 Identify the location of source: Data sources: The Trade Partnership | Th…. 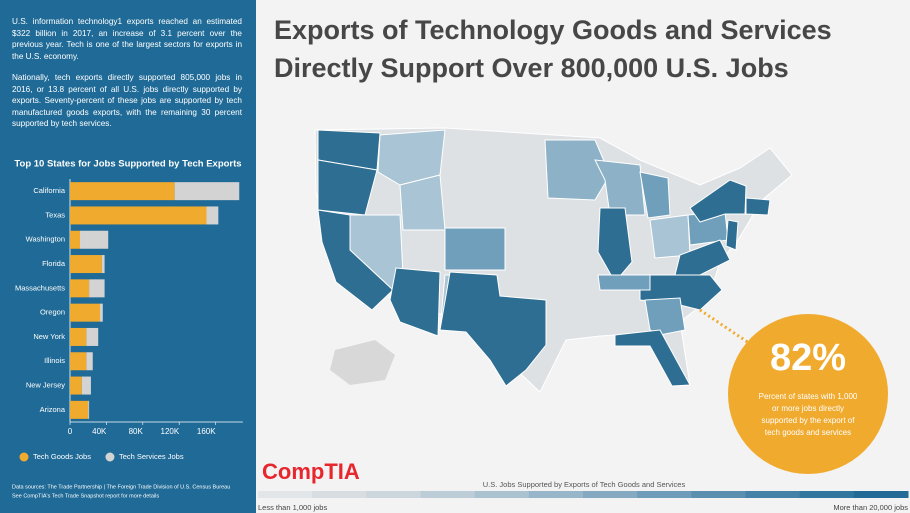
(121, 487).